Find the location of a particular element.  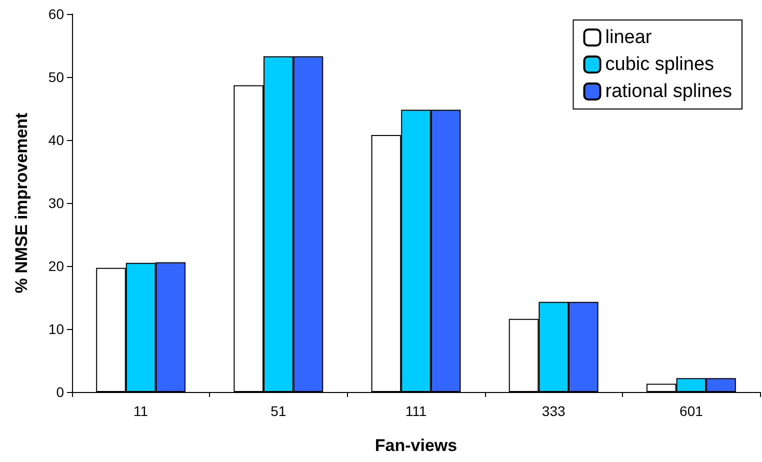

legend-label: linear is located at coordinates (628, 37).